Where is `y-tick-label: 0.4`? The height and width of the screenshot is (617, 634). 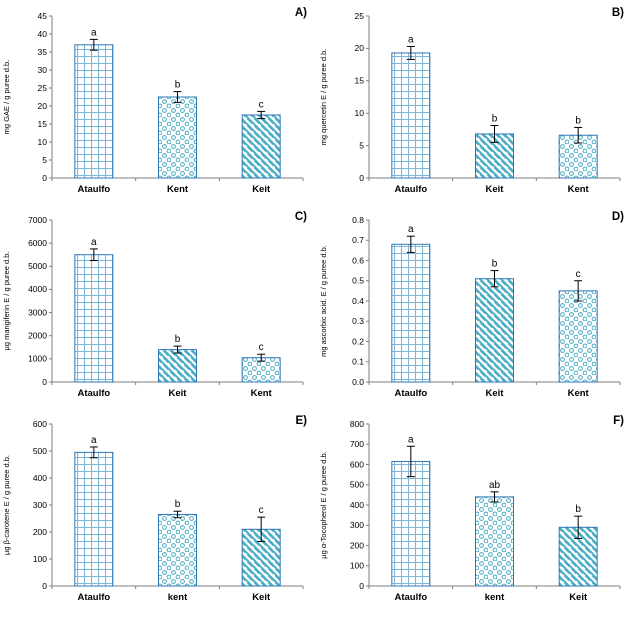
y-tick-label: 0.4 is located at coordinates (358, 301).